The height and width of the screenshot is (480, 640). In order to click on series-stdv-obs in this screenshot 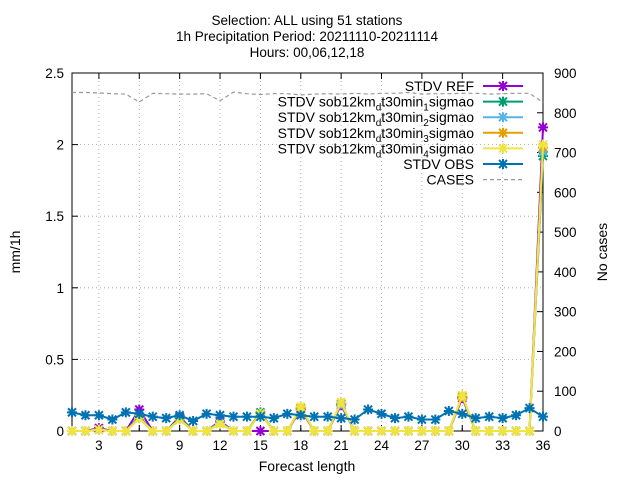, I will do `click(307, 414)`.